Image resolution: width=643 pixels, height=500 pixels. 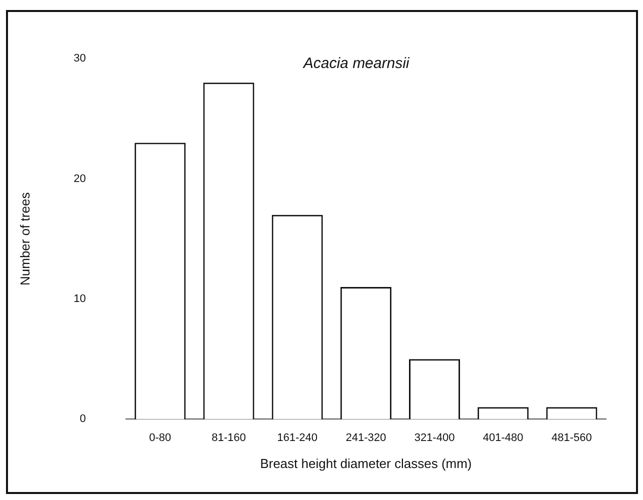 What do you see at coordinates (503, 438) in the screenshot?
I see `x-tick-label: 401-480` at bounding box center [503, 438].